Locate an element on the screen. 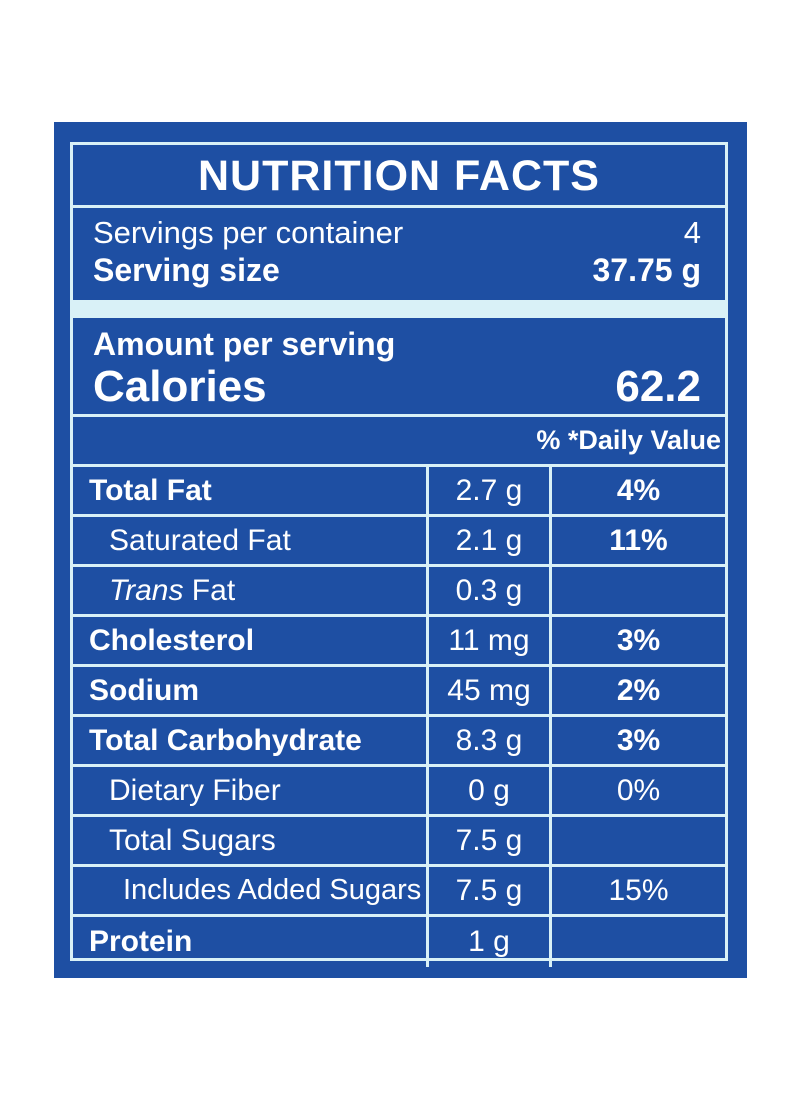 Image resolution: width=800 pixels, height=1100 pixels. table-row: Protein 1 g is located at coordinates (399, 942).